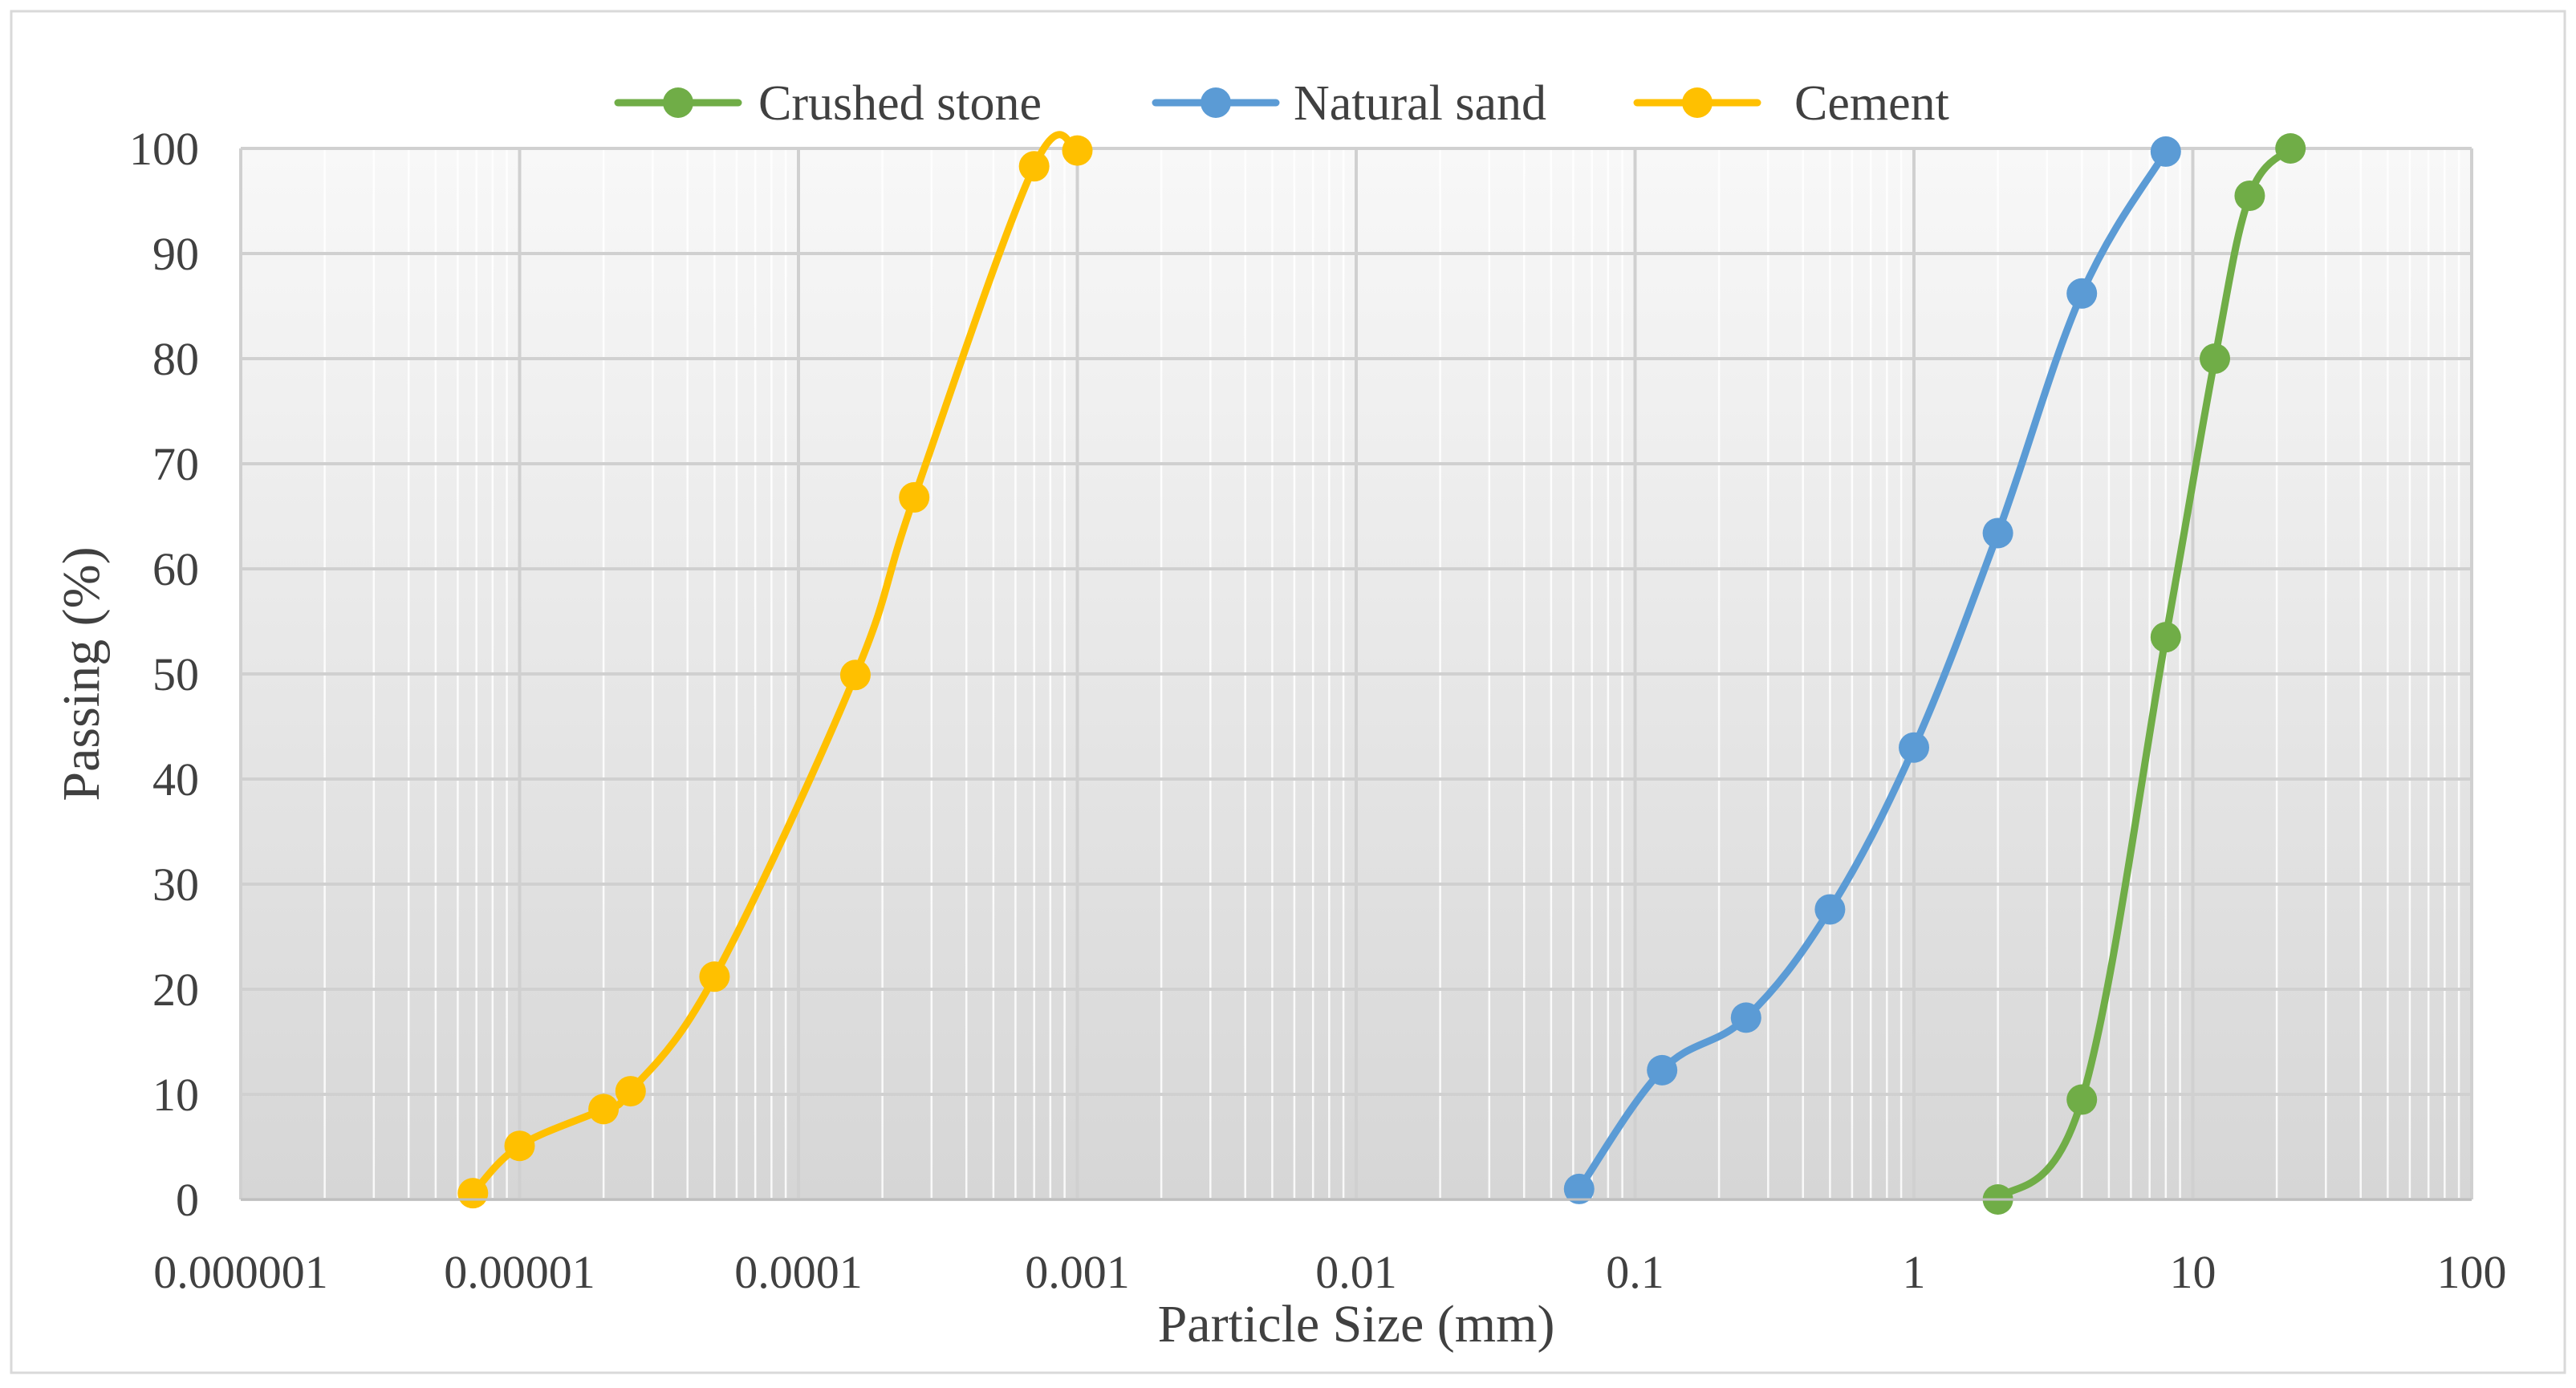  What do you see at coordinates (1420, 104) in the screenshot?
I see `legend-label-natural-sand: Natural sand` at bounding box center [1420, 104].